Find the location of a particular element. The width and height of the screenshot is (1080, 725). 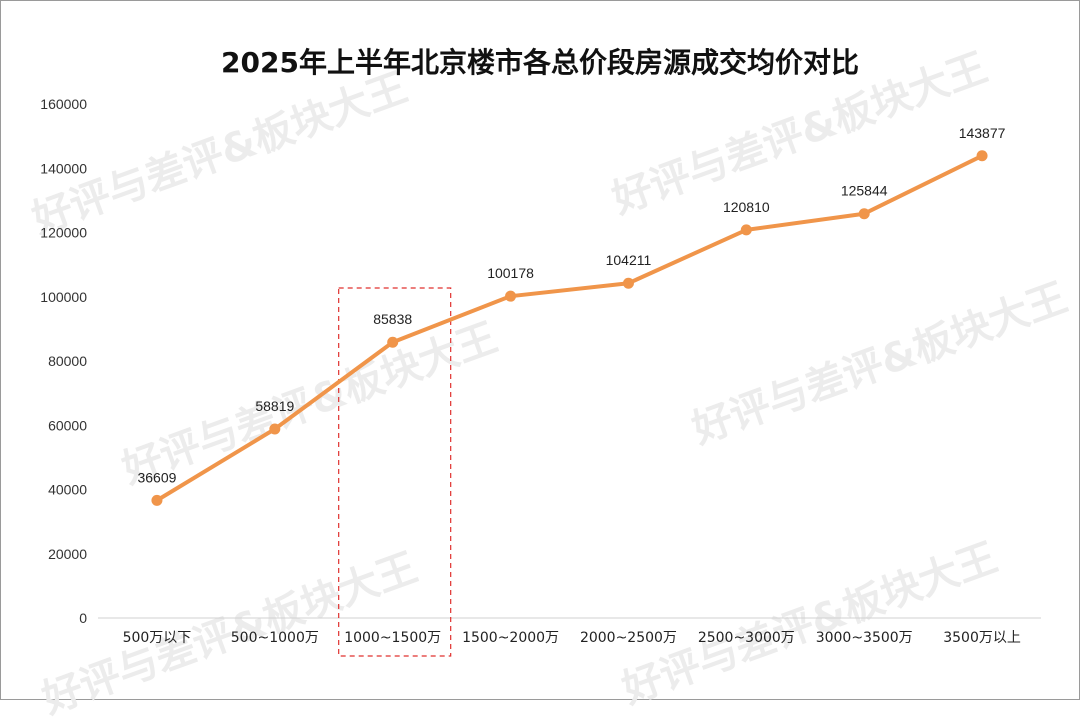

x-tick-label: 500~1000万 is located at coordinates (275, 638).